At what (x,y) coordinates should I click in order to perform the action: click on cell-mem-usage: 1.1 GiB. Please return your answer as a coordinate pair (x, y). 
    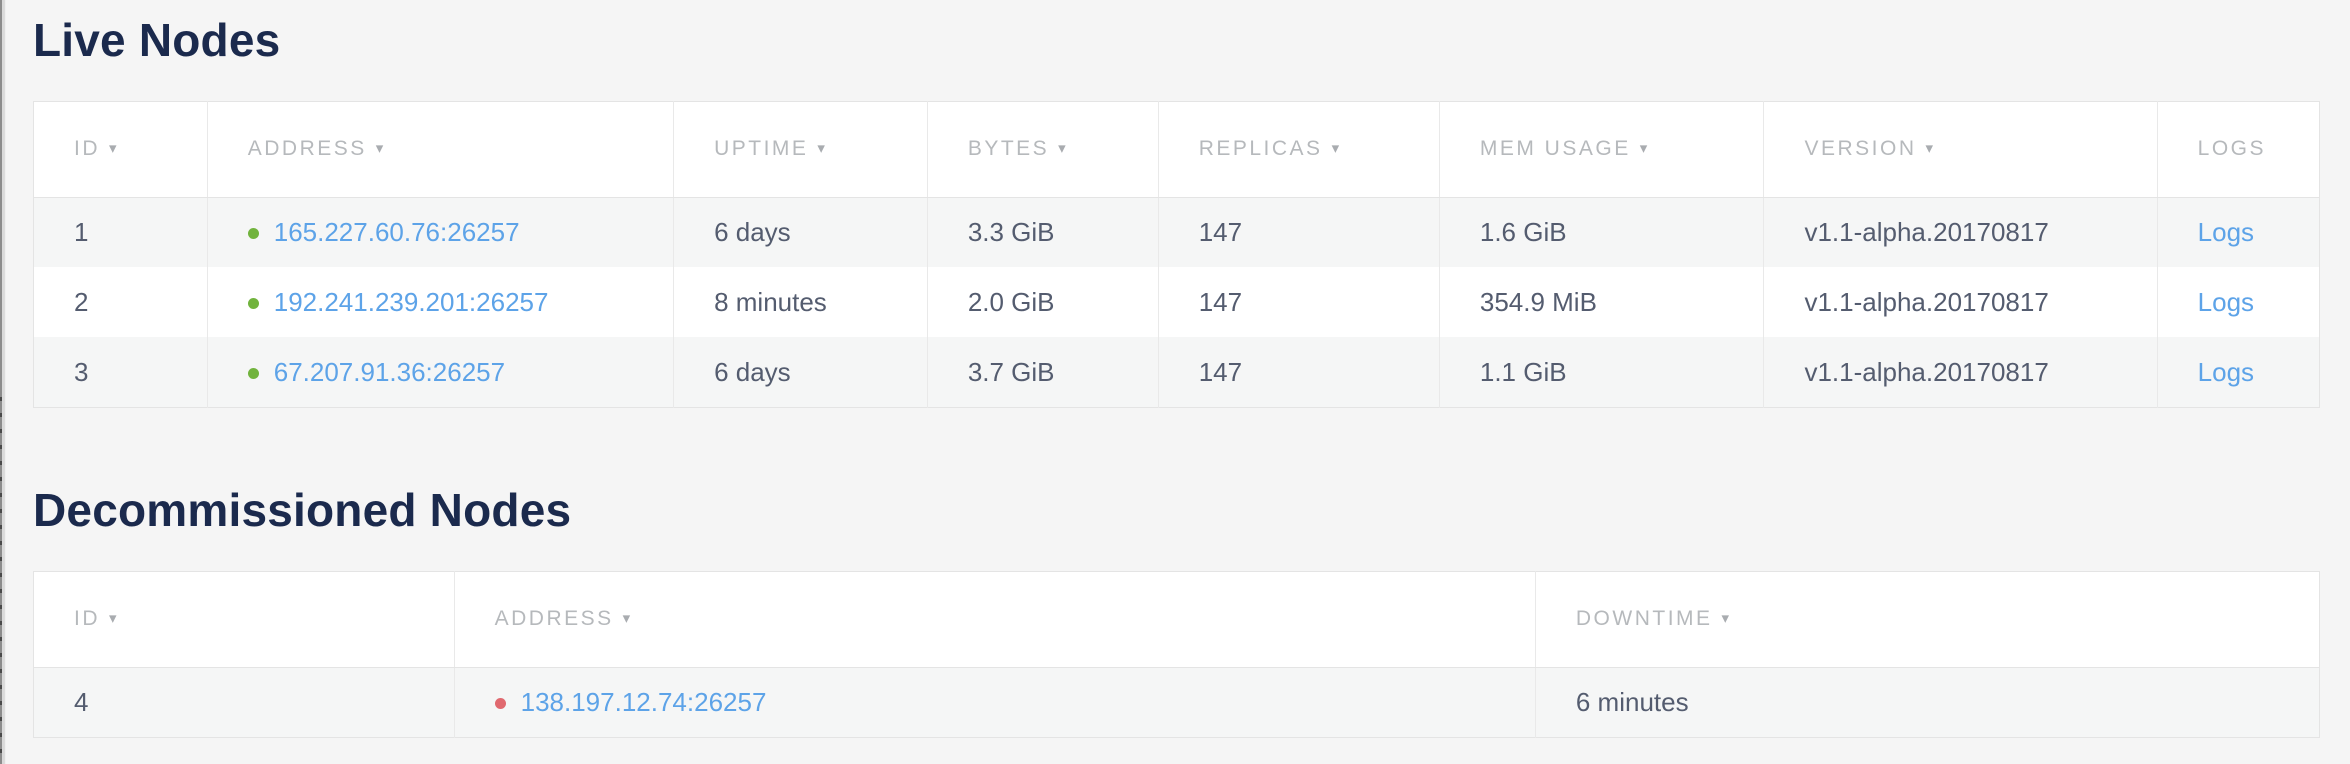
    Looking at the image, I should click on (1601, 372).